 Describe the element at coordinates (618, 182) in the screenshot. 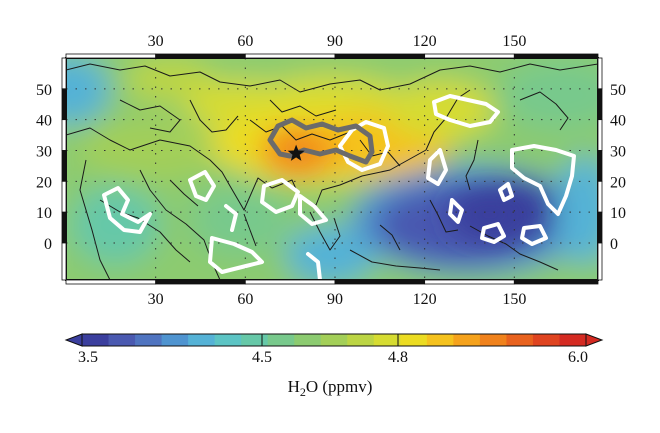

I see `right-tick: 20` at that location.